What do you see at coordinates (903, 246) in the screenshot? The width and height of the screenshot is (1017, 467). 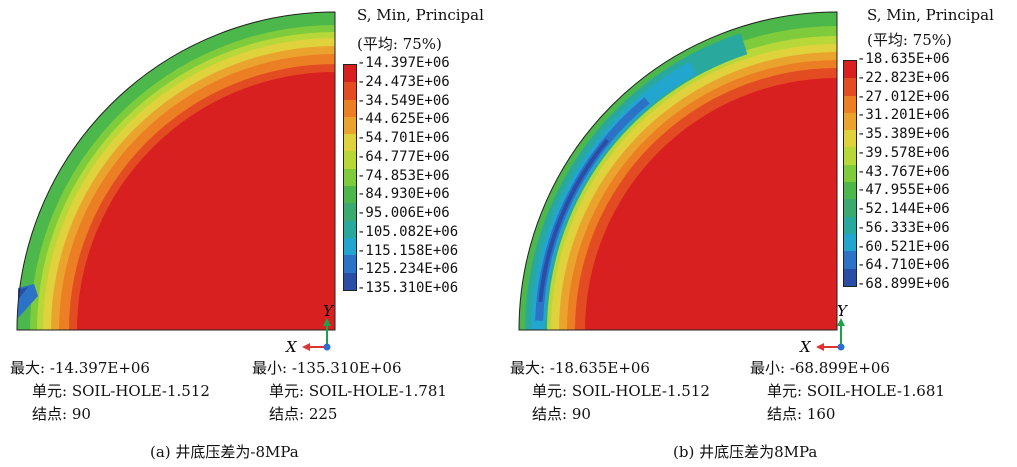 I see `legend-value: -60.521E+06` at bounding box center [903, 246].